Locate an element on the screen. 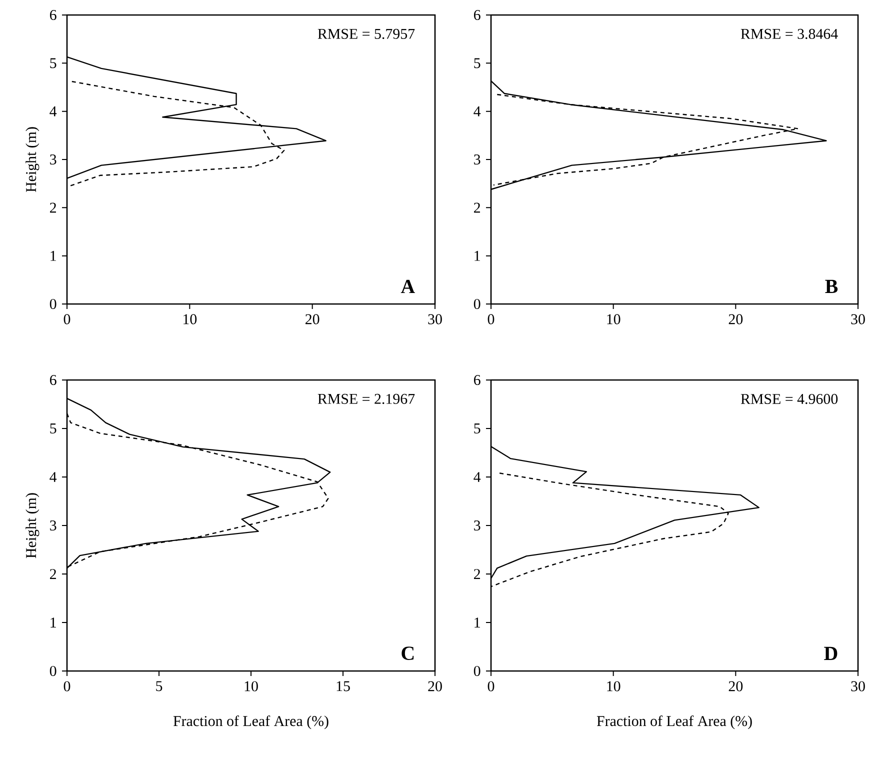 The height and width of the screenshot is (758, 873). annotation: B is located at coordinates (831, 287).